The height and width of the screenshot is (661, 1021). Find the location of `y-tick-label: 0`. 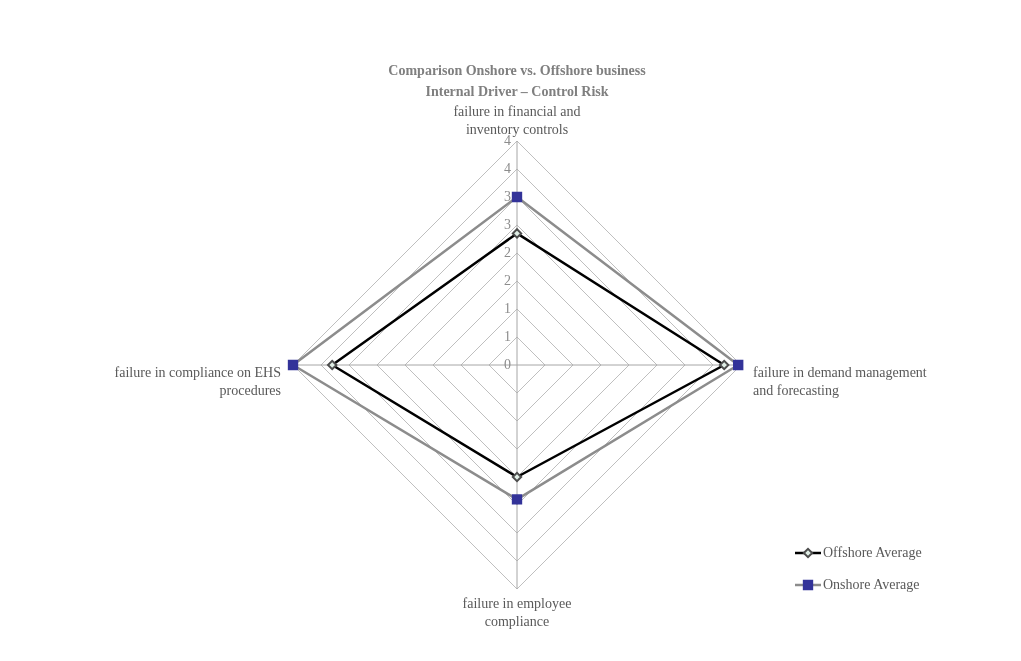

y-tick-label: 0 is located at coordinates (507, 364).